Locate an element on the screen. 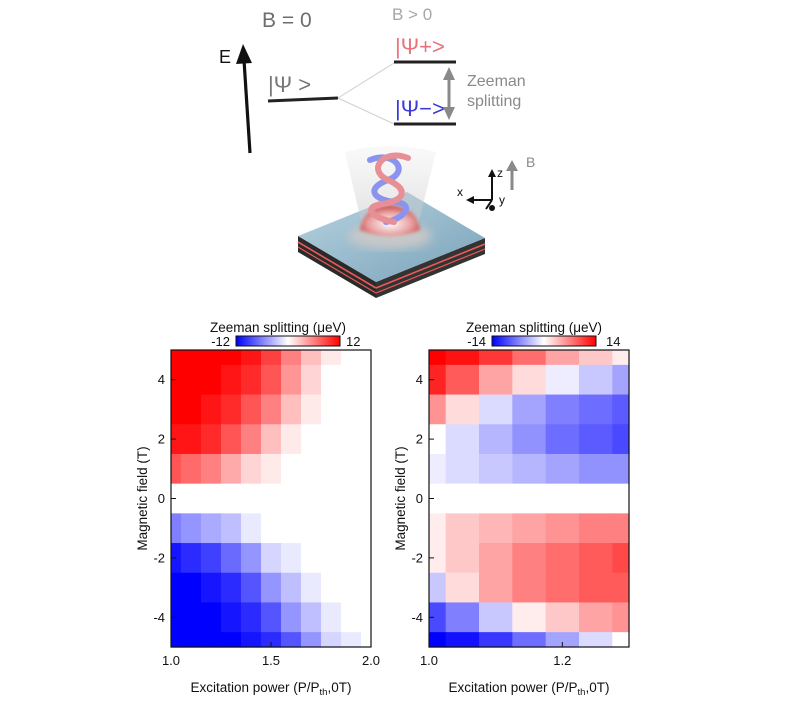 The width and height of the screenshot is (804, 702). axis-z-label: z is located at coordinates (500, 173).